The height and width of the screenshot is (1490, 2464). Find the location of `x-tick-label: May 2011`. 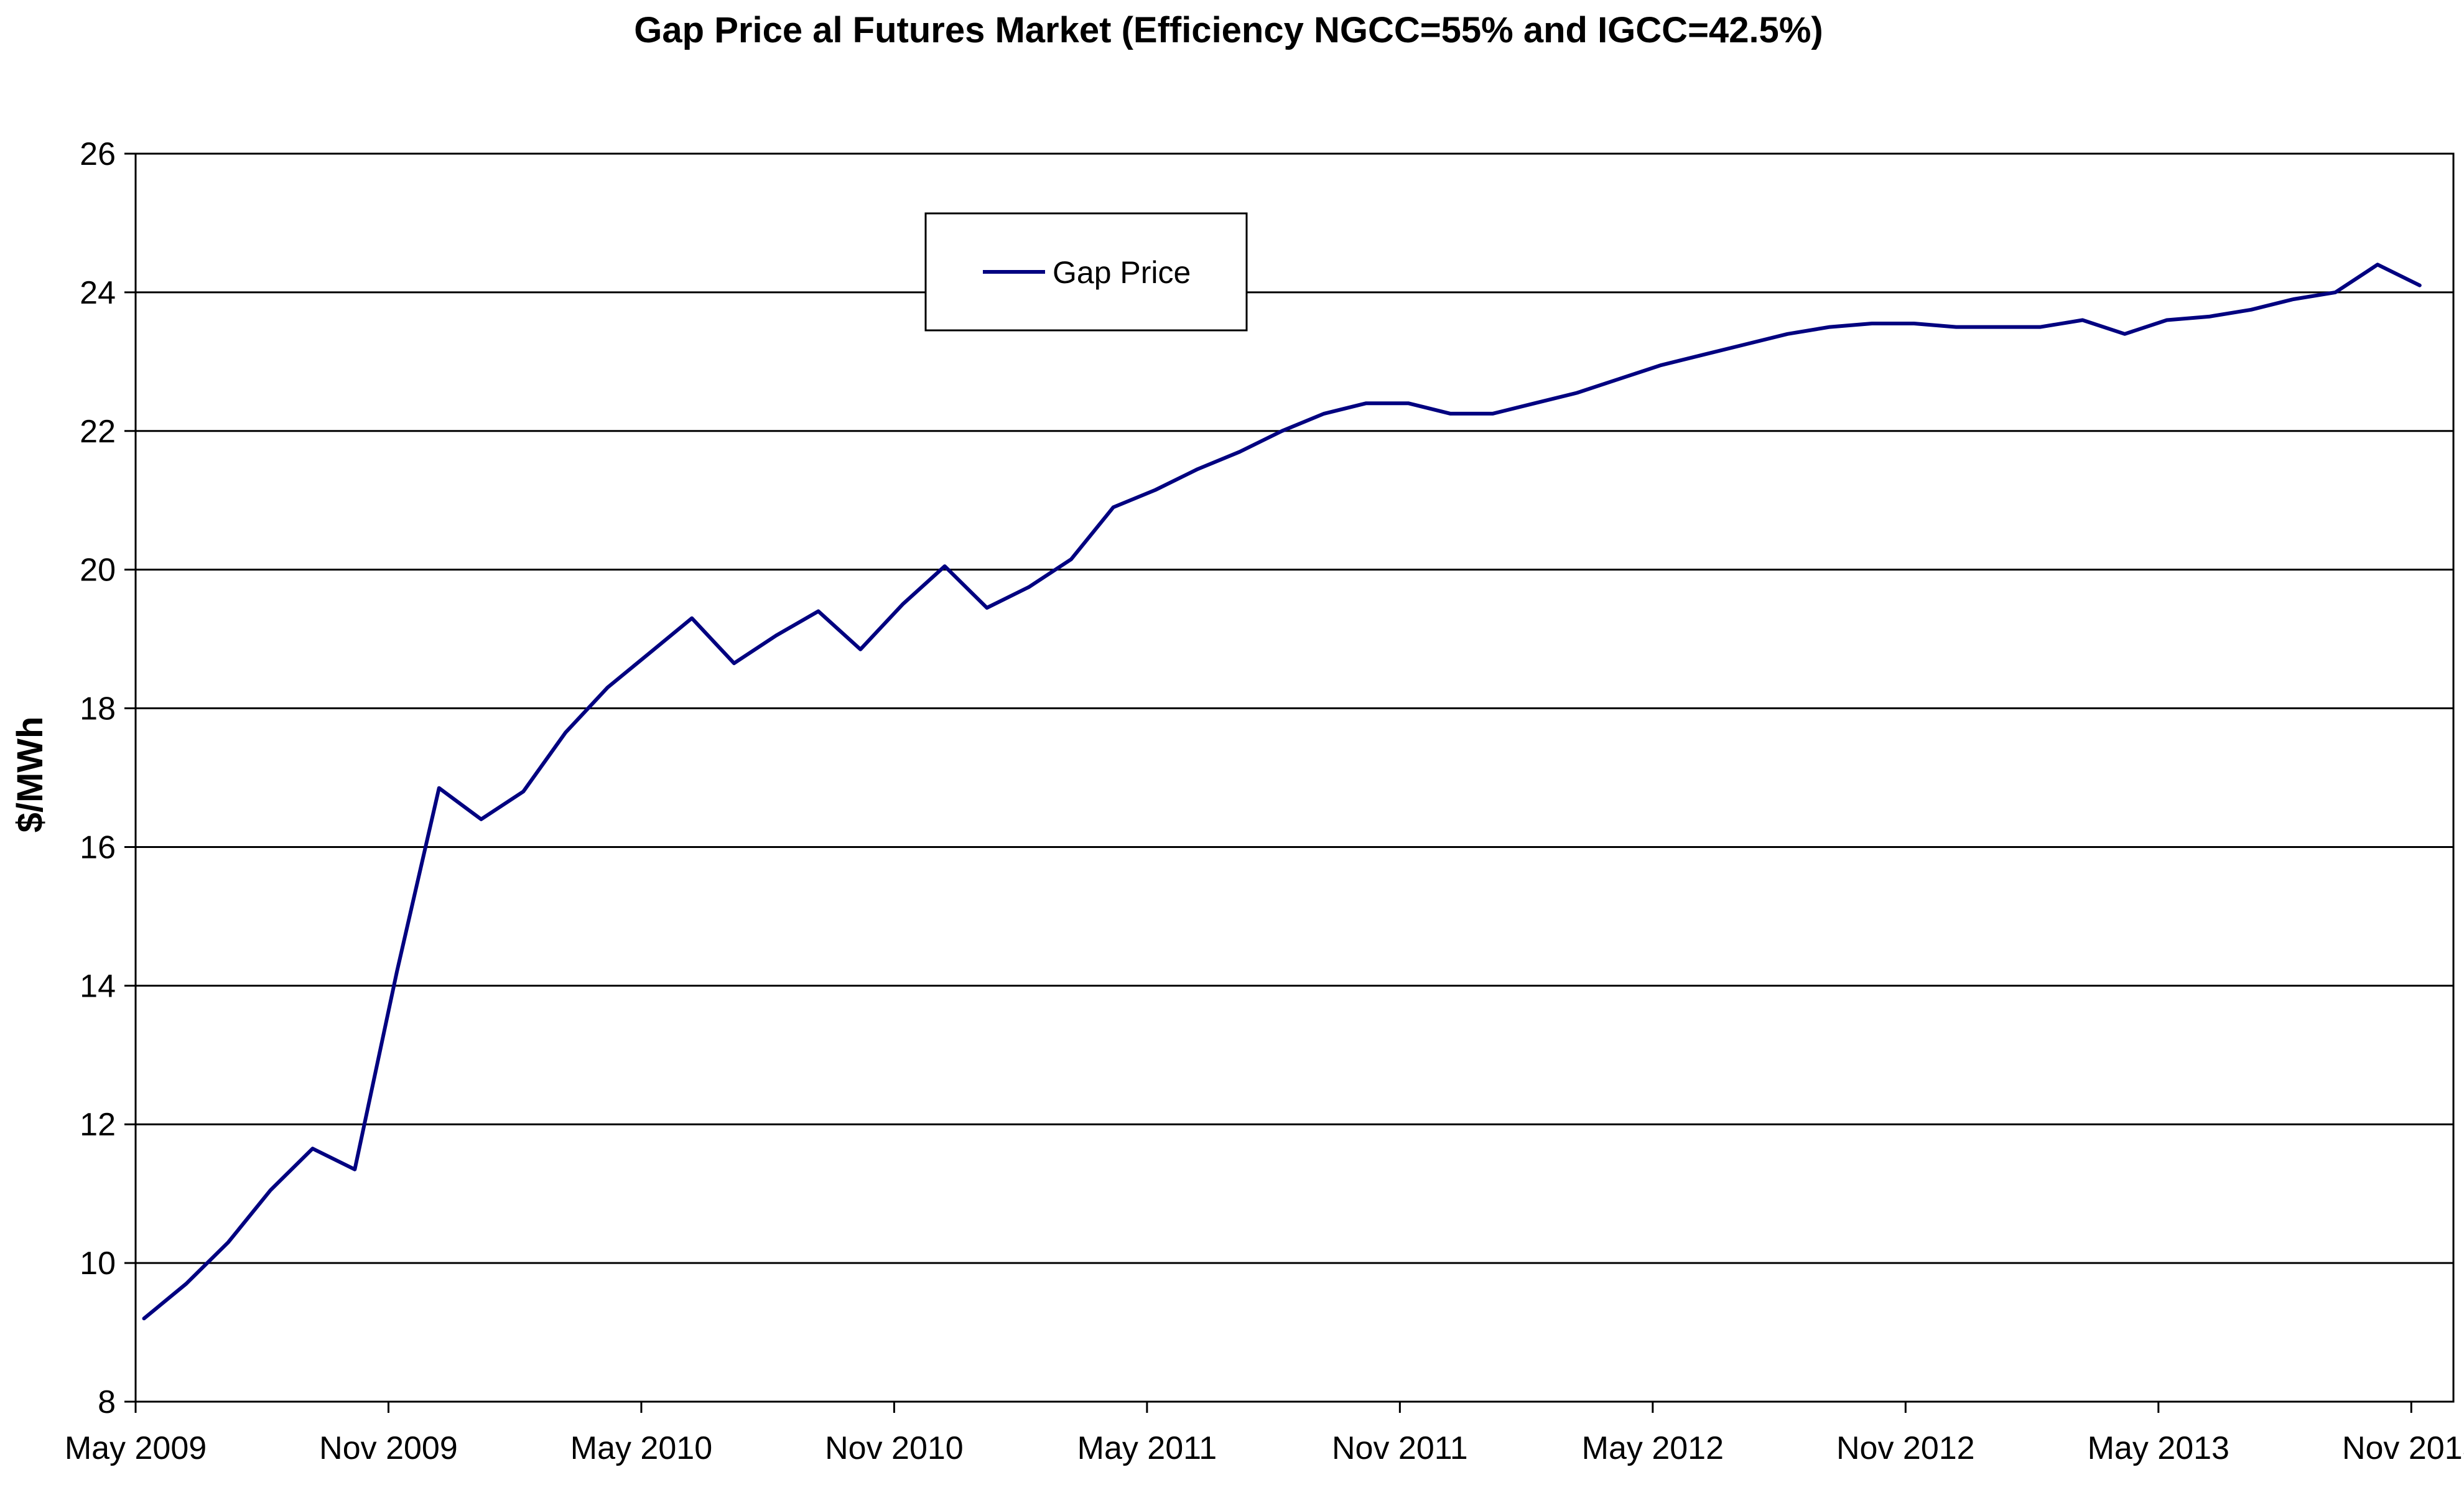

x-tick-label: May 2011 is located at coordinates (1147, 1448).